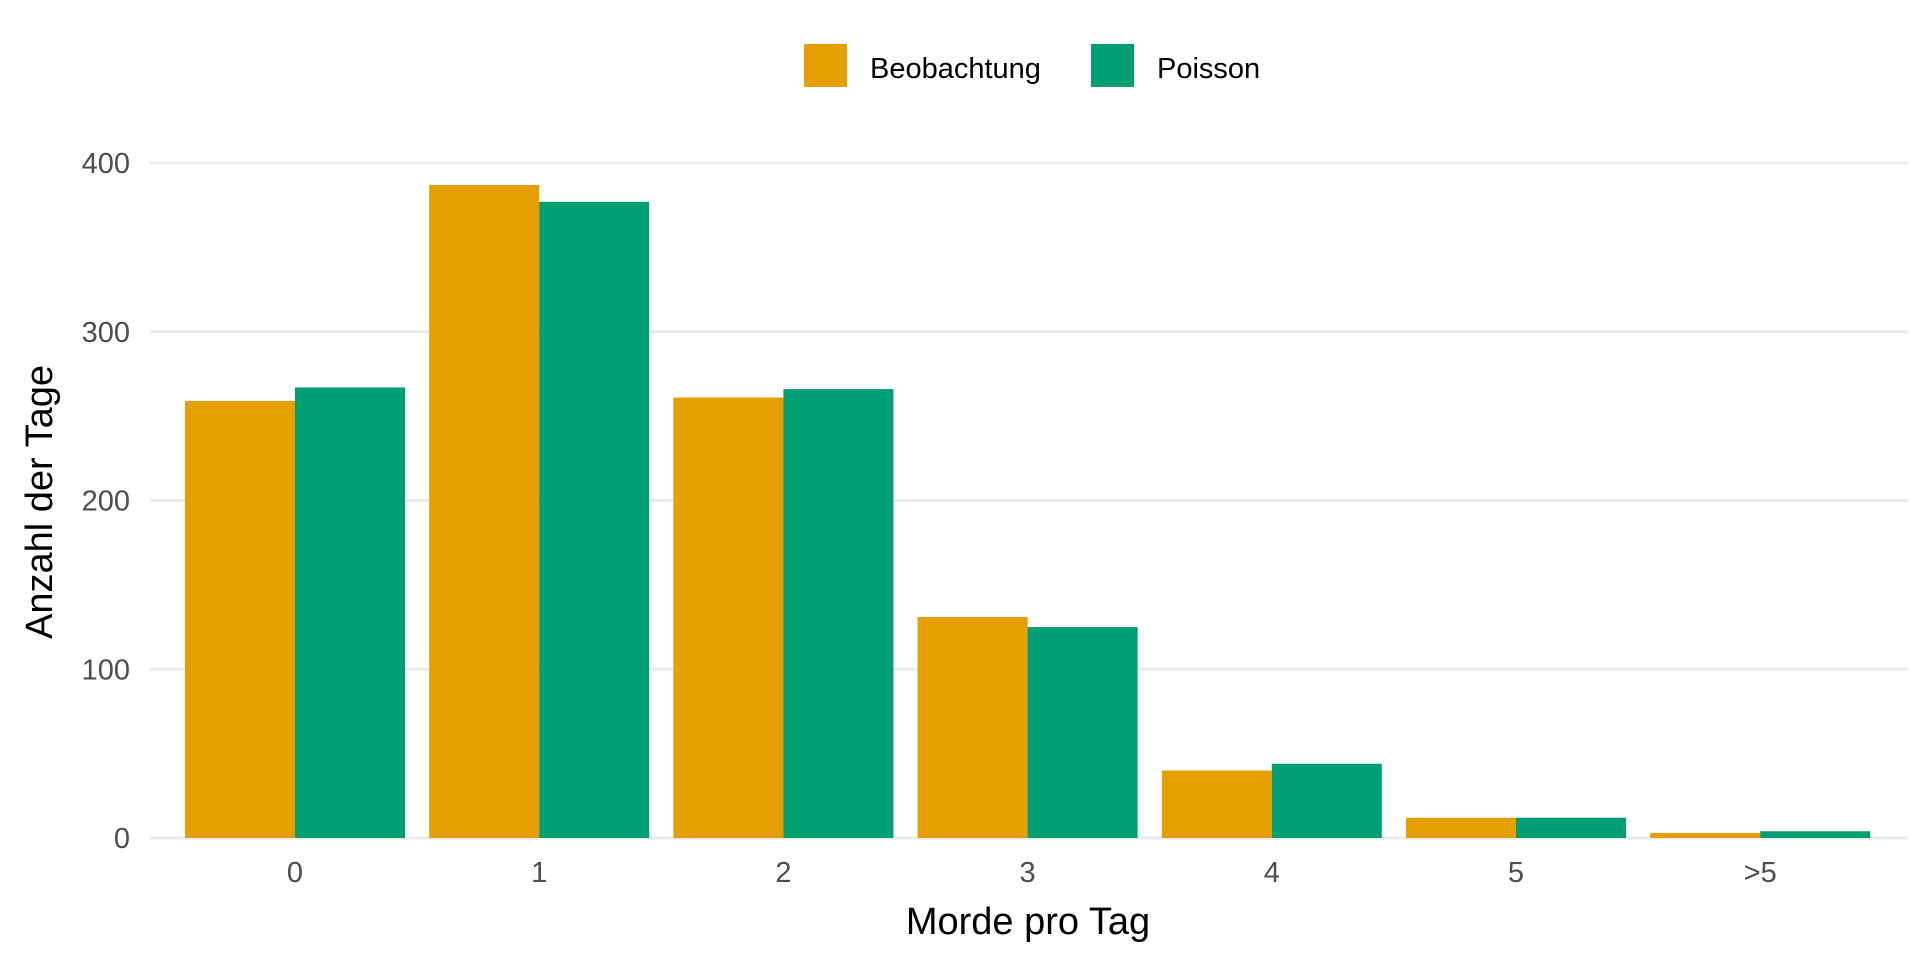 Image resolution: width=1920 pixels, height=965 pixels. I want to click on y-axis-title: Anzahl der Tage, so click(40, 502).